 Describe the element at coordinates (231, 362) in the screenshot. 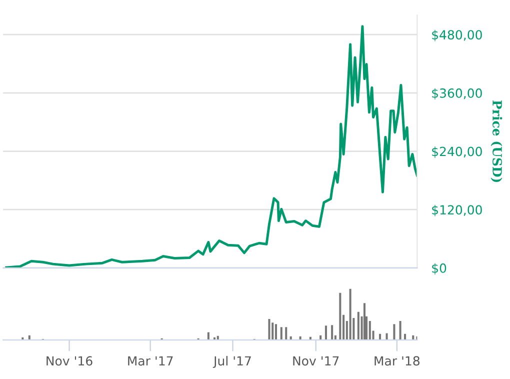

I see `x-tick-label: Jul '17` at that location.